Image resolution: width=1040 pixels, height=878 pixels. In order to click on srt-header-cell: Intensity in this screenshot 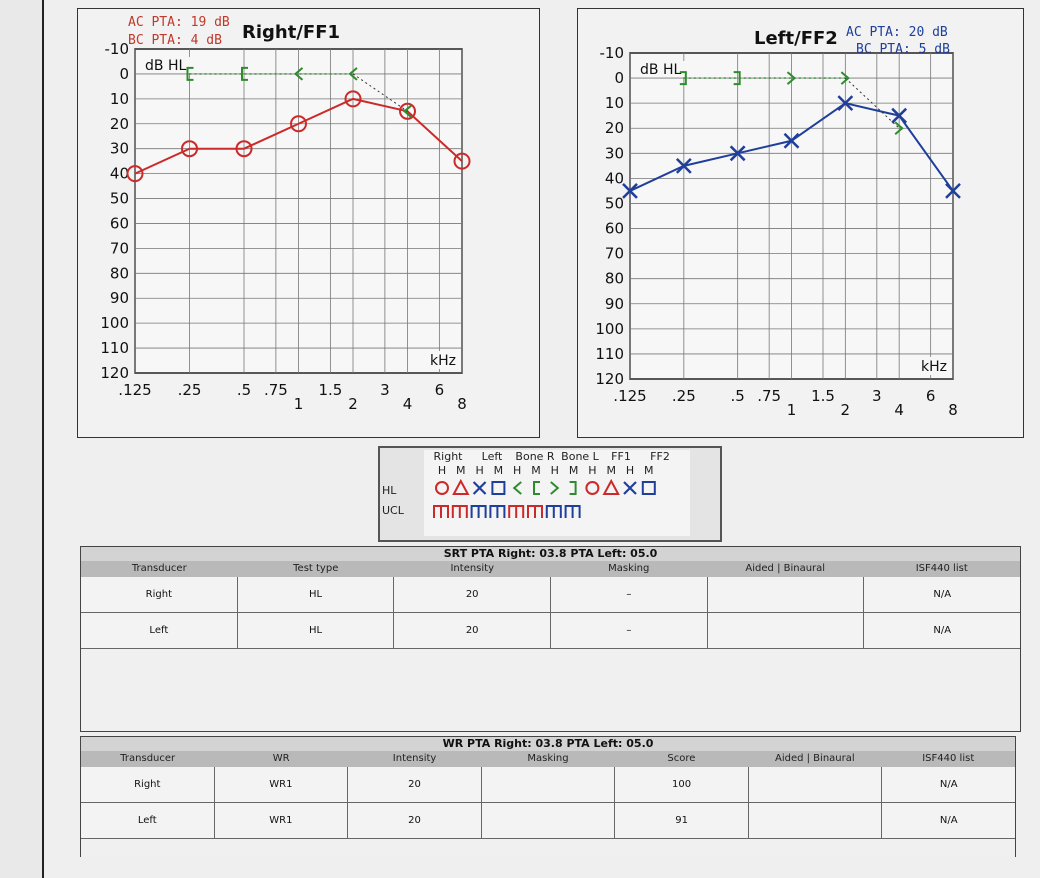, I will do `click(472, 568)`.